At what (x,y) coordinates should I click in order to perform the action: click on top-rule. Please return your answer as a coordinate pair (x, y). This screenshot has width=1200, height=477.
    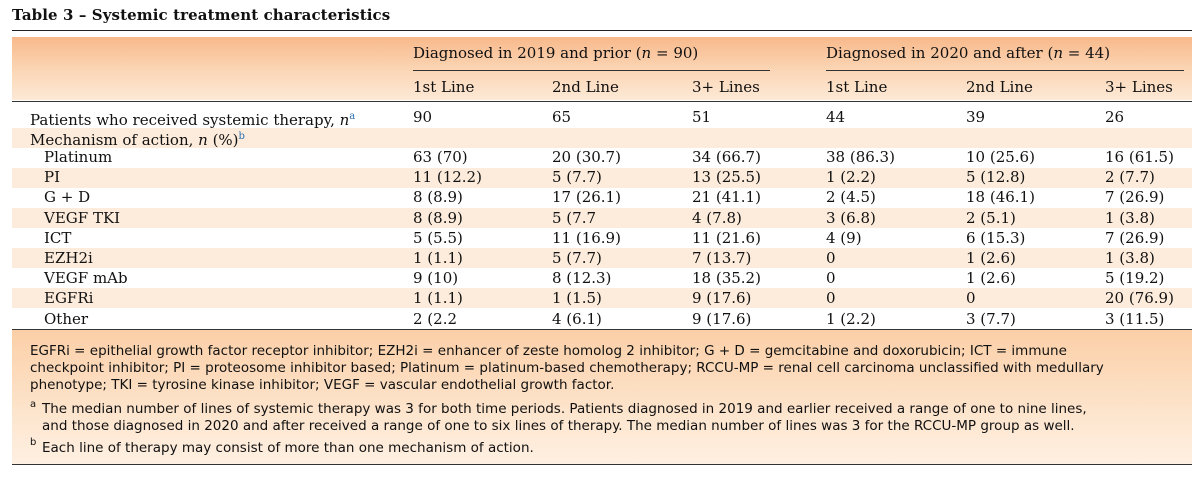
    Looking at the image, I should click on (602, 30).